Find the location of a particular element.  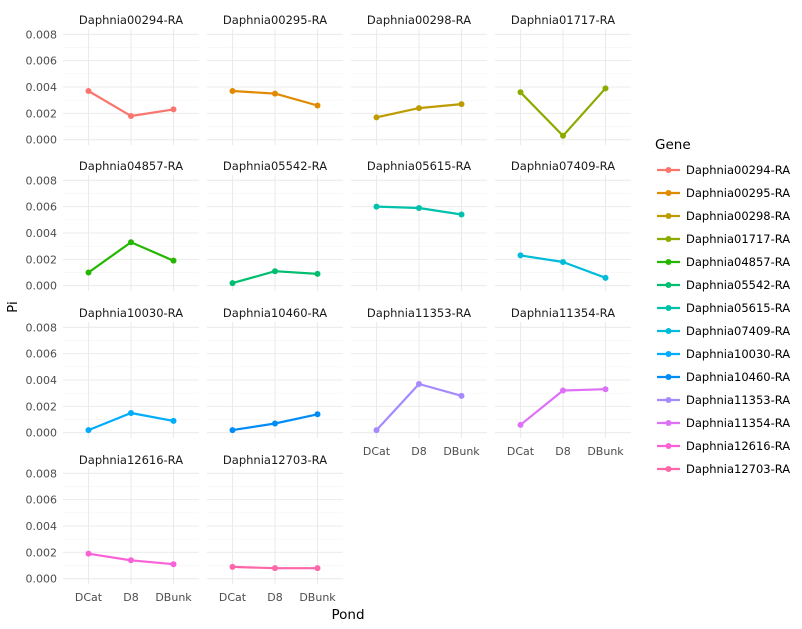

legend-entry: Daphnia11354-RA is located at coordinates (723, 423).